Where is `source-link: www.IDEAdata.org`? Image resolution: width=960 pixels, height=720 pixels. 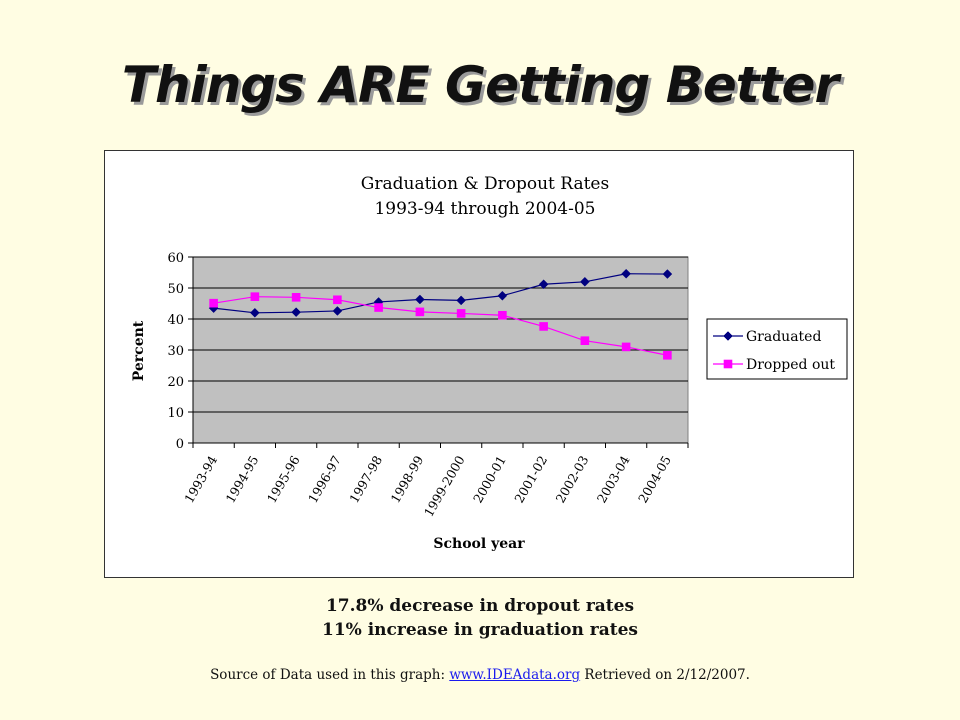
source-link: www.IDEAdata.org is located at coordinates (515, 675).